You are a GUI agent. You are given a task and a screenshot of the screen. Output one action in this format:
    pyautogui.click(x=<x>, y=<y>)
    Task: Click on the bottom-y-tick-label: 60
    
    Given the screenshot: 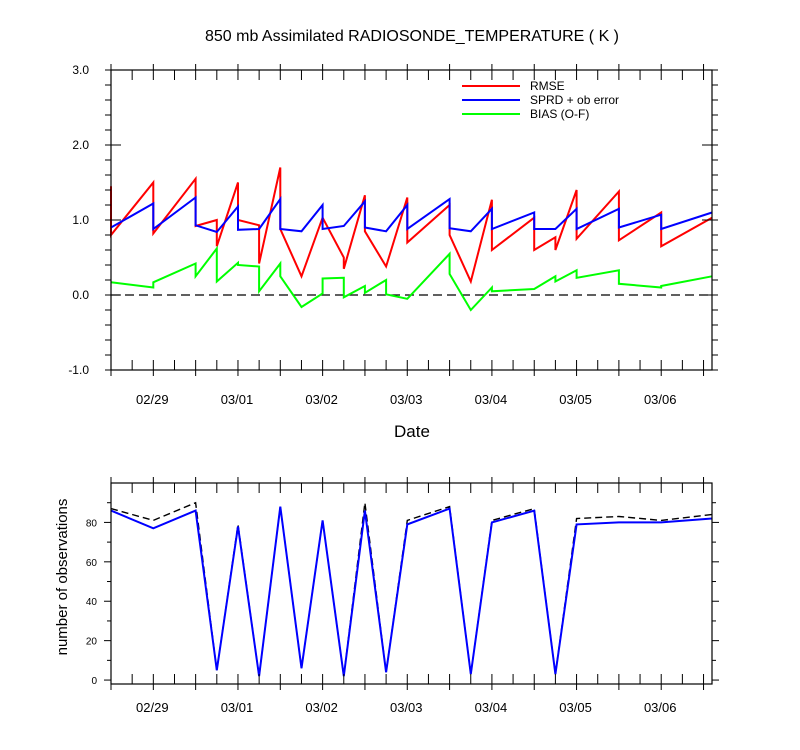 What is the action you would take?
    pyautogui.click(x=92, y=563)
    